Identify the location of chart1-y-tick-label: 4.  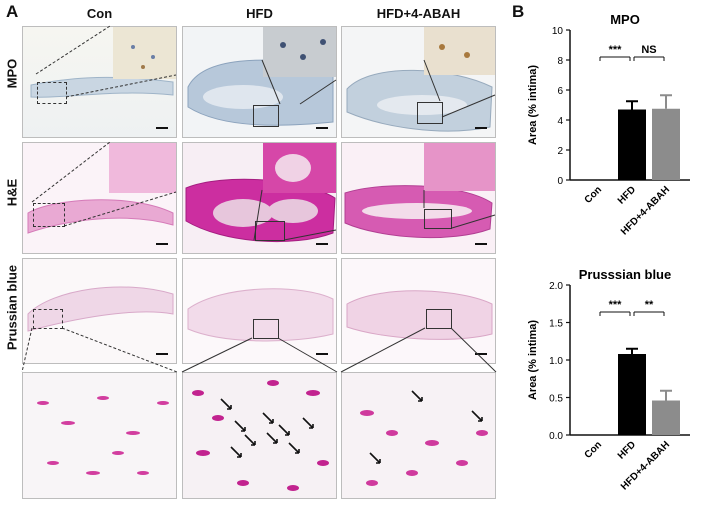
(560, 121).